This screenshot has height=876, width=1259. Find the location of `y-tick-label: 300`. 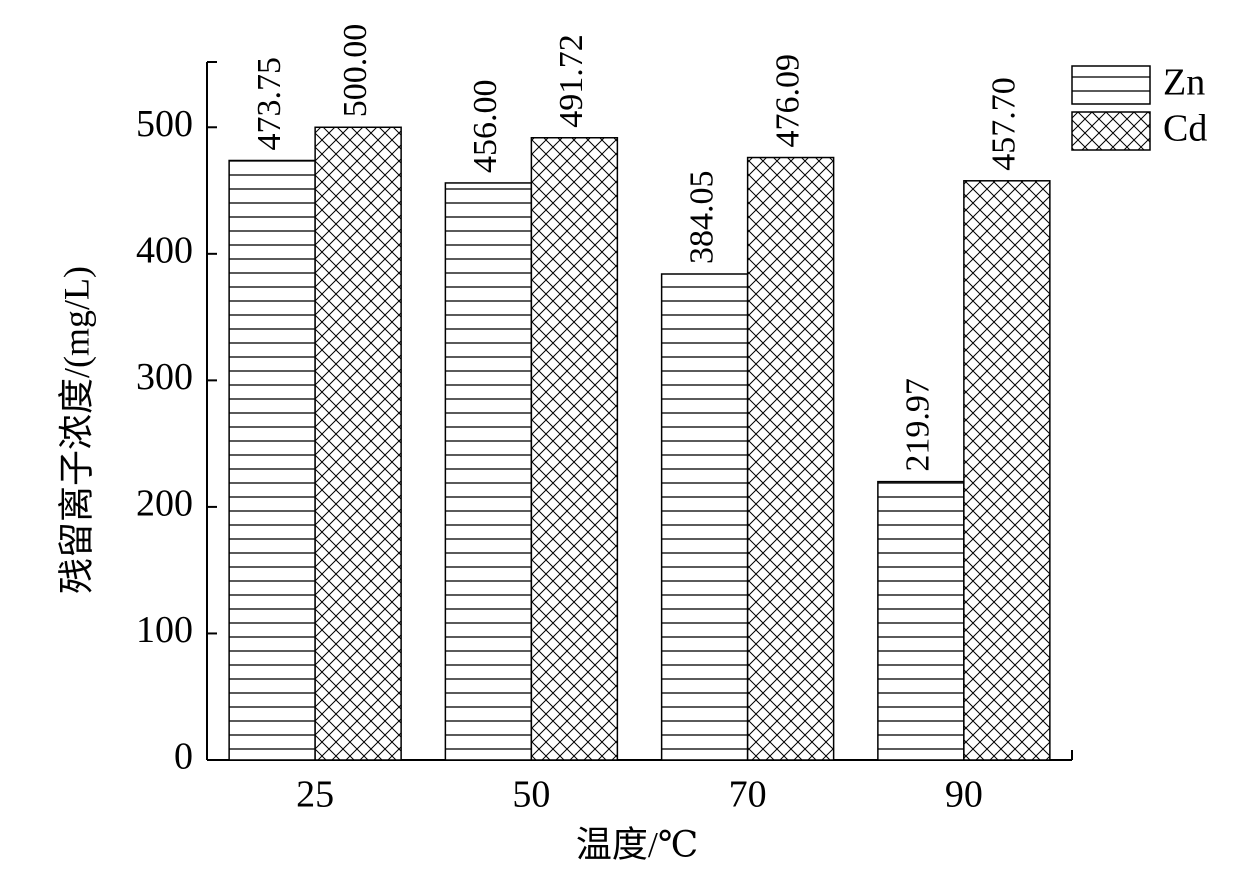

y-tick-label: 300 is located at coordinates (164, 377).